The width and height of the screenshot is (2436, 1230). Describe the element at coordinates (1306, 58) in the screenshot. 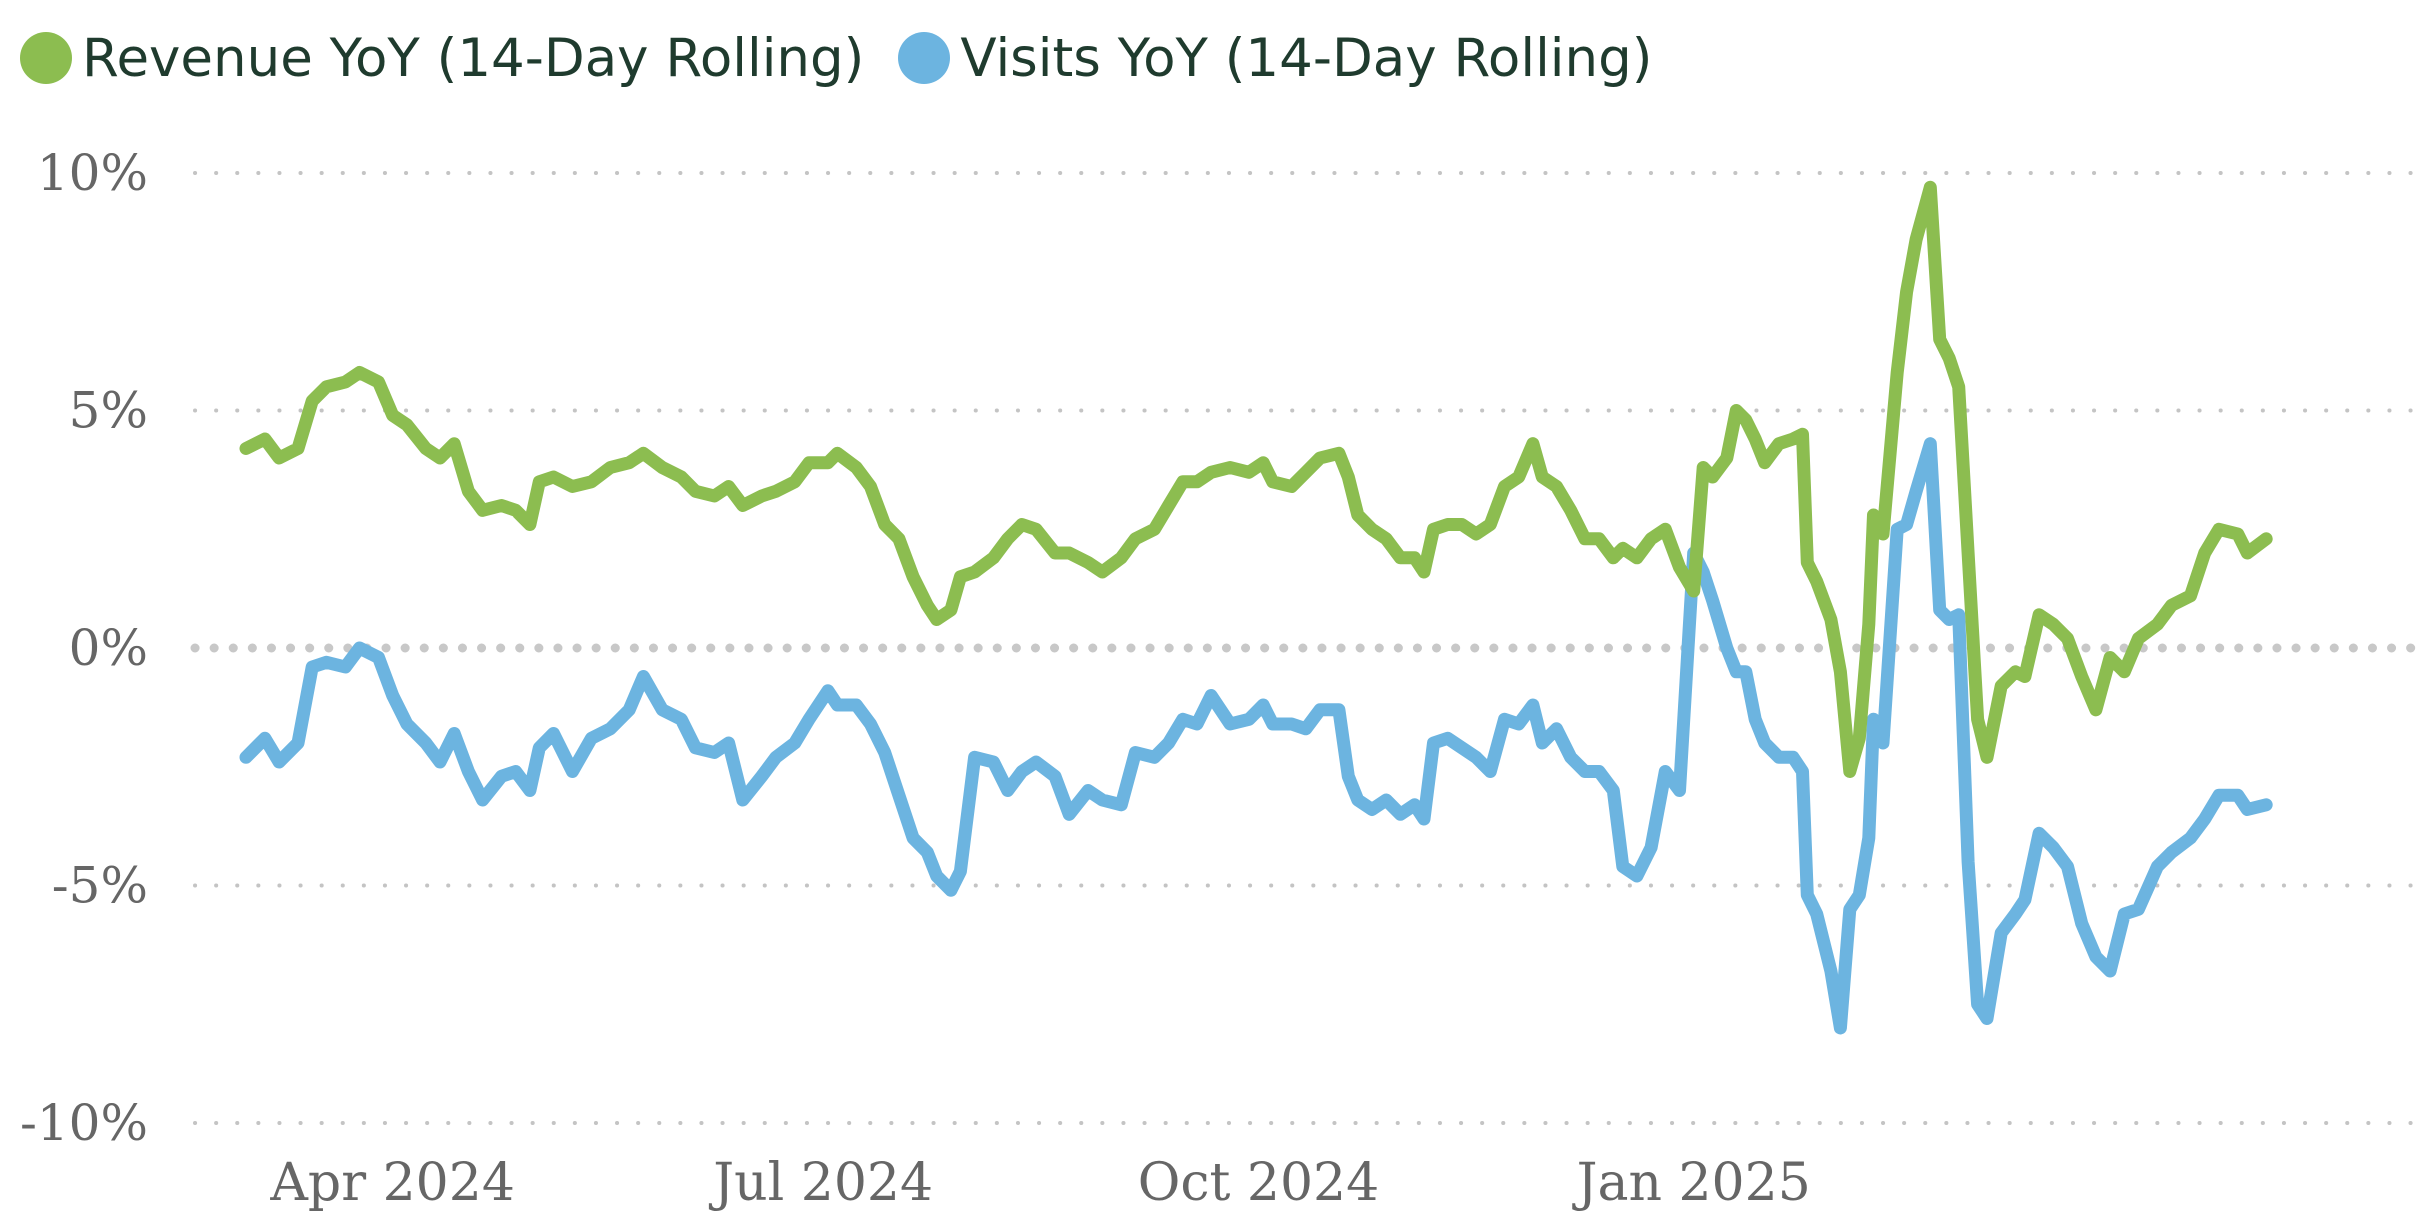

I see `visits-legend-label: Visits YoY (14-Day Rolling)` at that location.